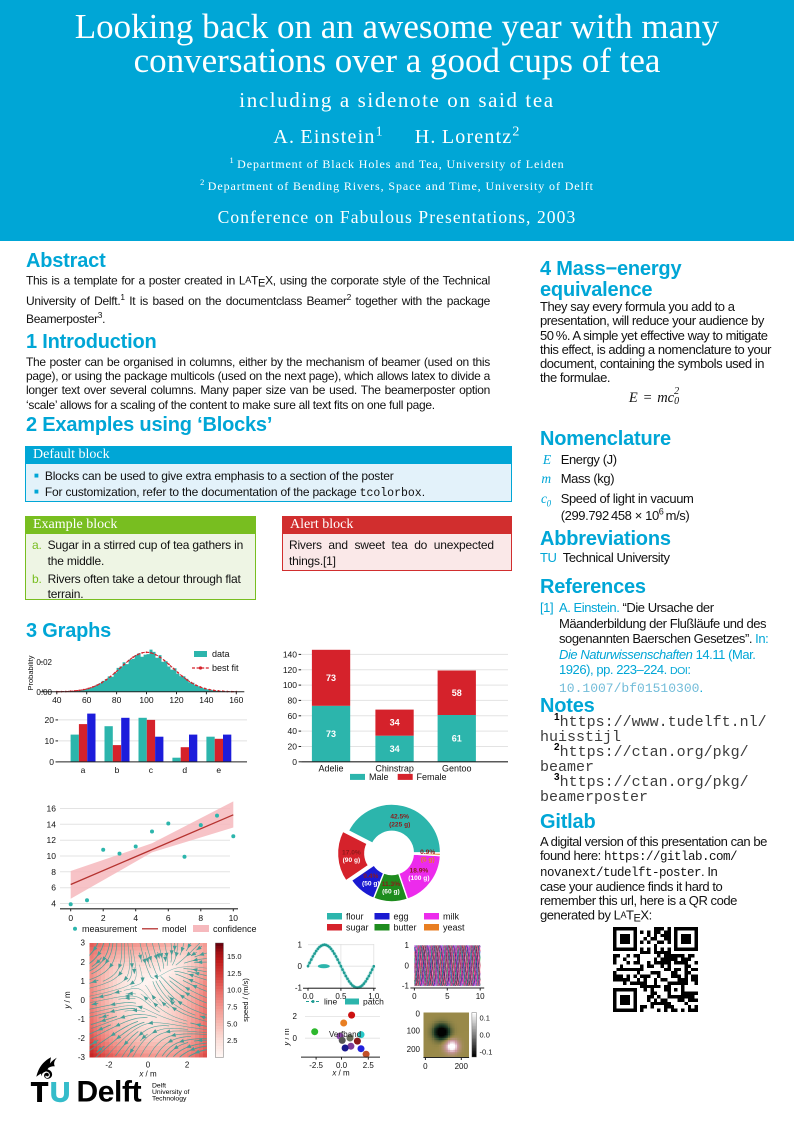 The image size is (794, 1123). I want to click on svg-text: x / m, so click(340, 1073).